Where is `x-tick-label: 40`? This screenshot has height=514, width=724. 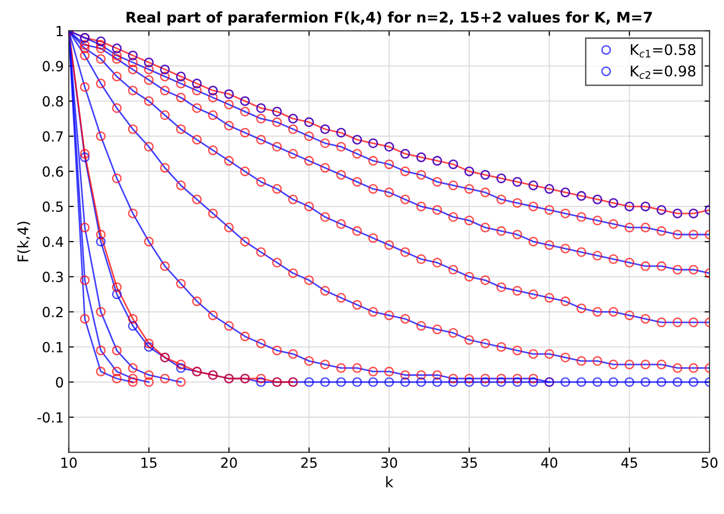 x-tick-label: 40 is located at coordinates (549, 462).